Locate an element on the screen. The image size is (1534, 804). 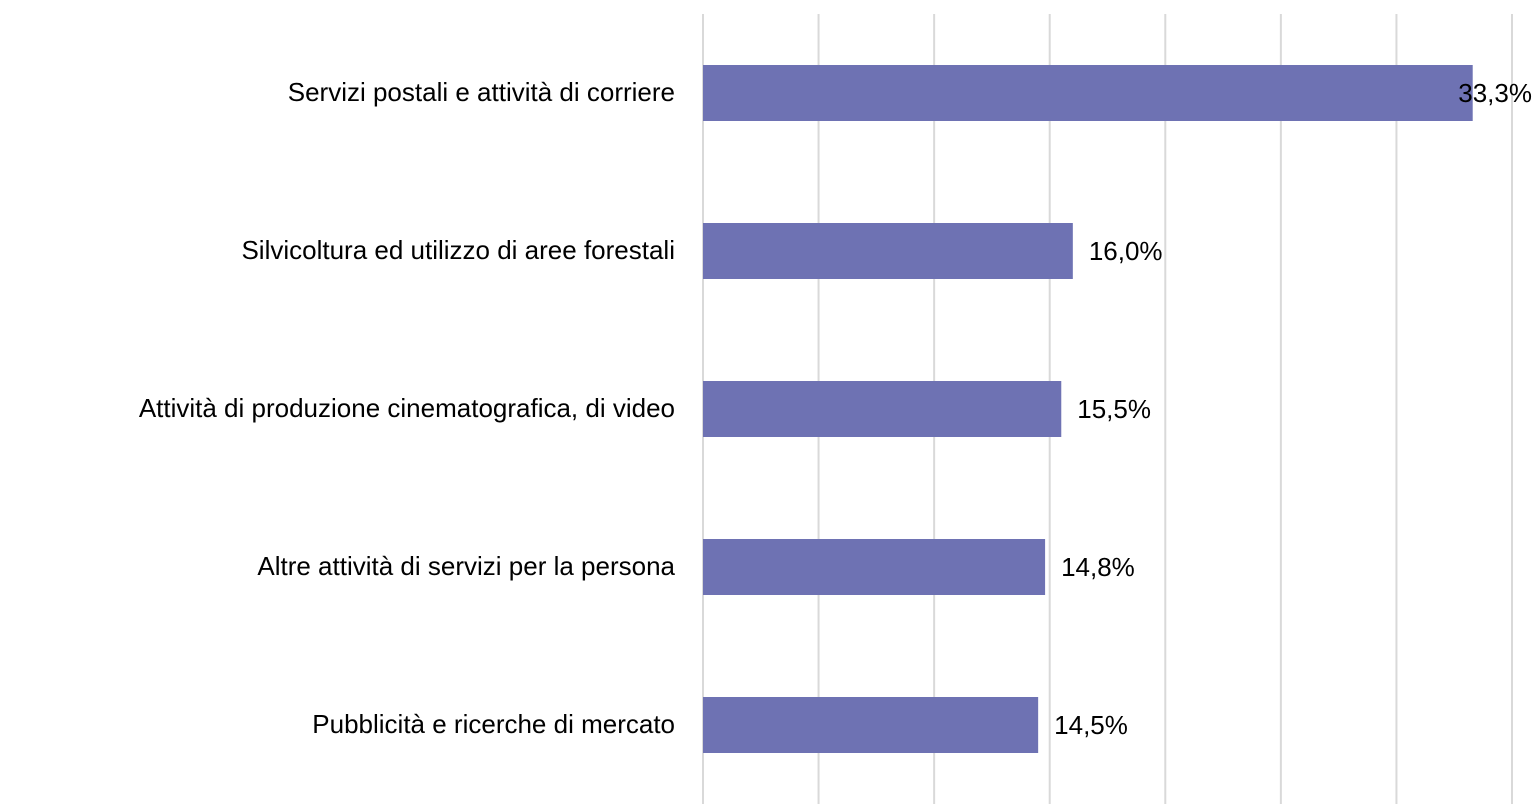
category-label: Altre attività di servizi per la persona is located at coordinates (466, 566).